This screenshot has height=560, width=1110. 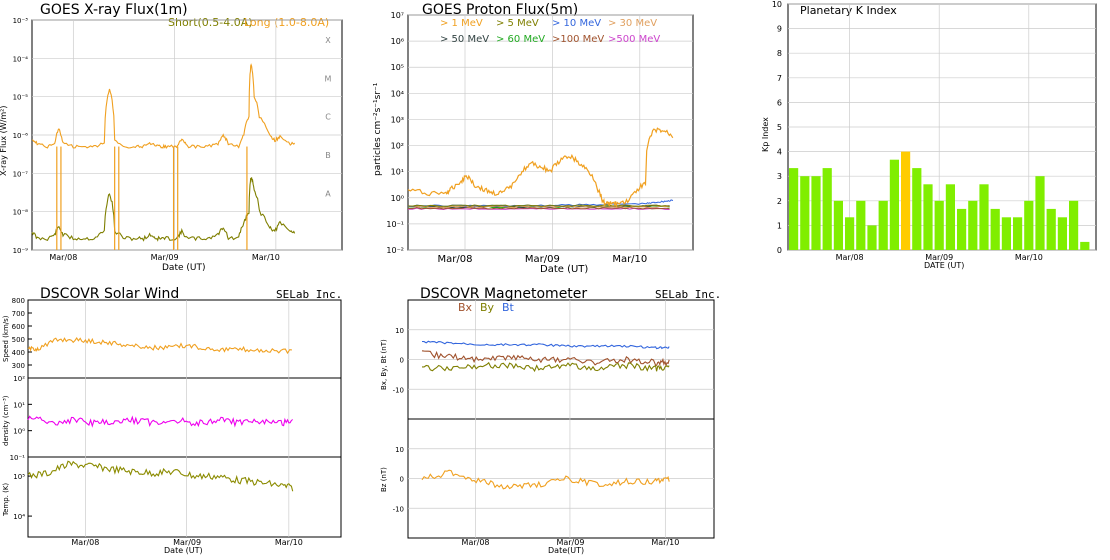 What do you see at coordinates (564, 269) in the screenshot?
I see `proton-xlabel: Date (UT)` at bounding box center [564, 269].